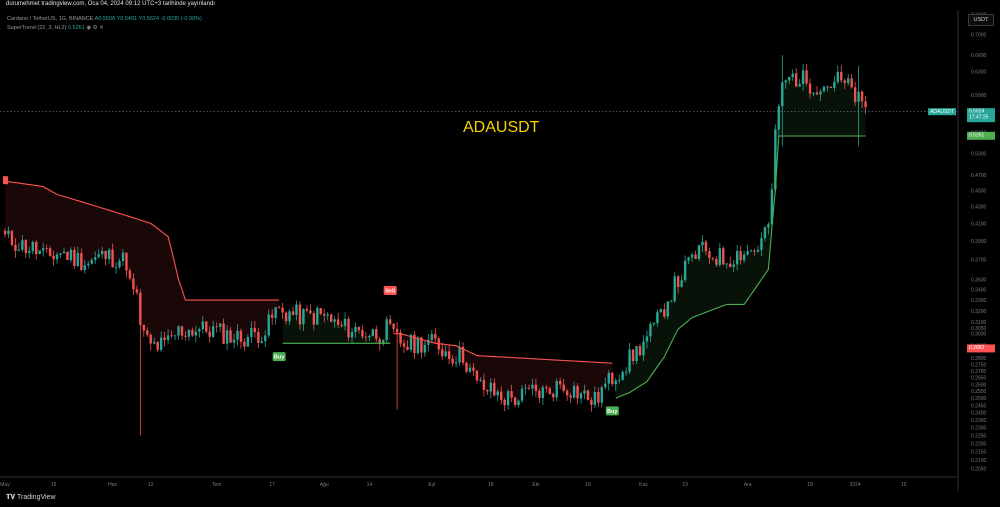  I want to click on y-tick-label: 0.2550, so click(979, 392).